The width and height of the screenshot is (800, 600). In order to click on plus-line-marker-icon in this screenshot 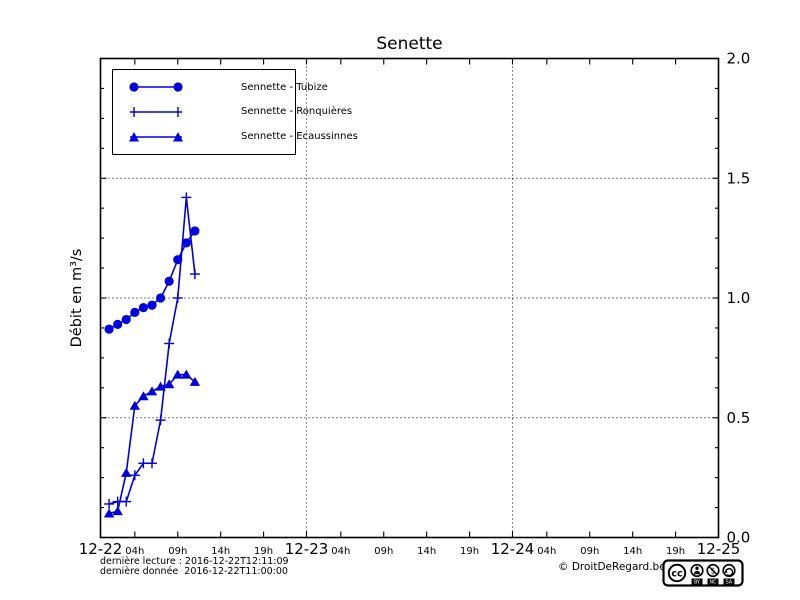, I will do `click(156, 111)`.